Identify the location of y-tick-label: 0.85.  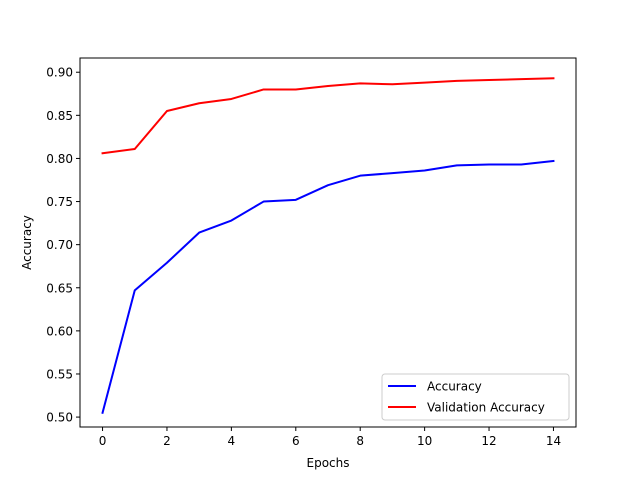
(59, 116).